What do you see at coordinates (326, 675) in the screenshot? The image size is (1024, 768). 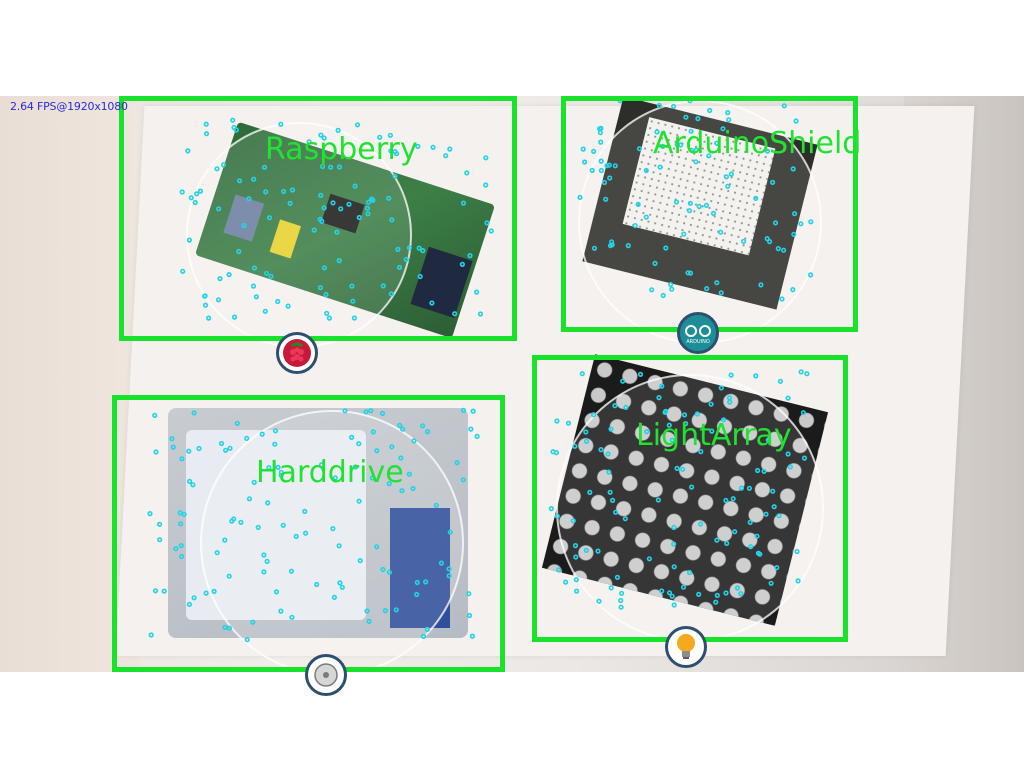 I see `badge-harddrive` at bounding box center [326, 675].